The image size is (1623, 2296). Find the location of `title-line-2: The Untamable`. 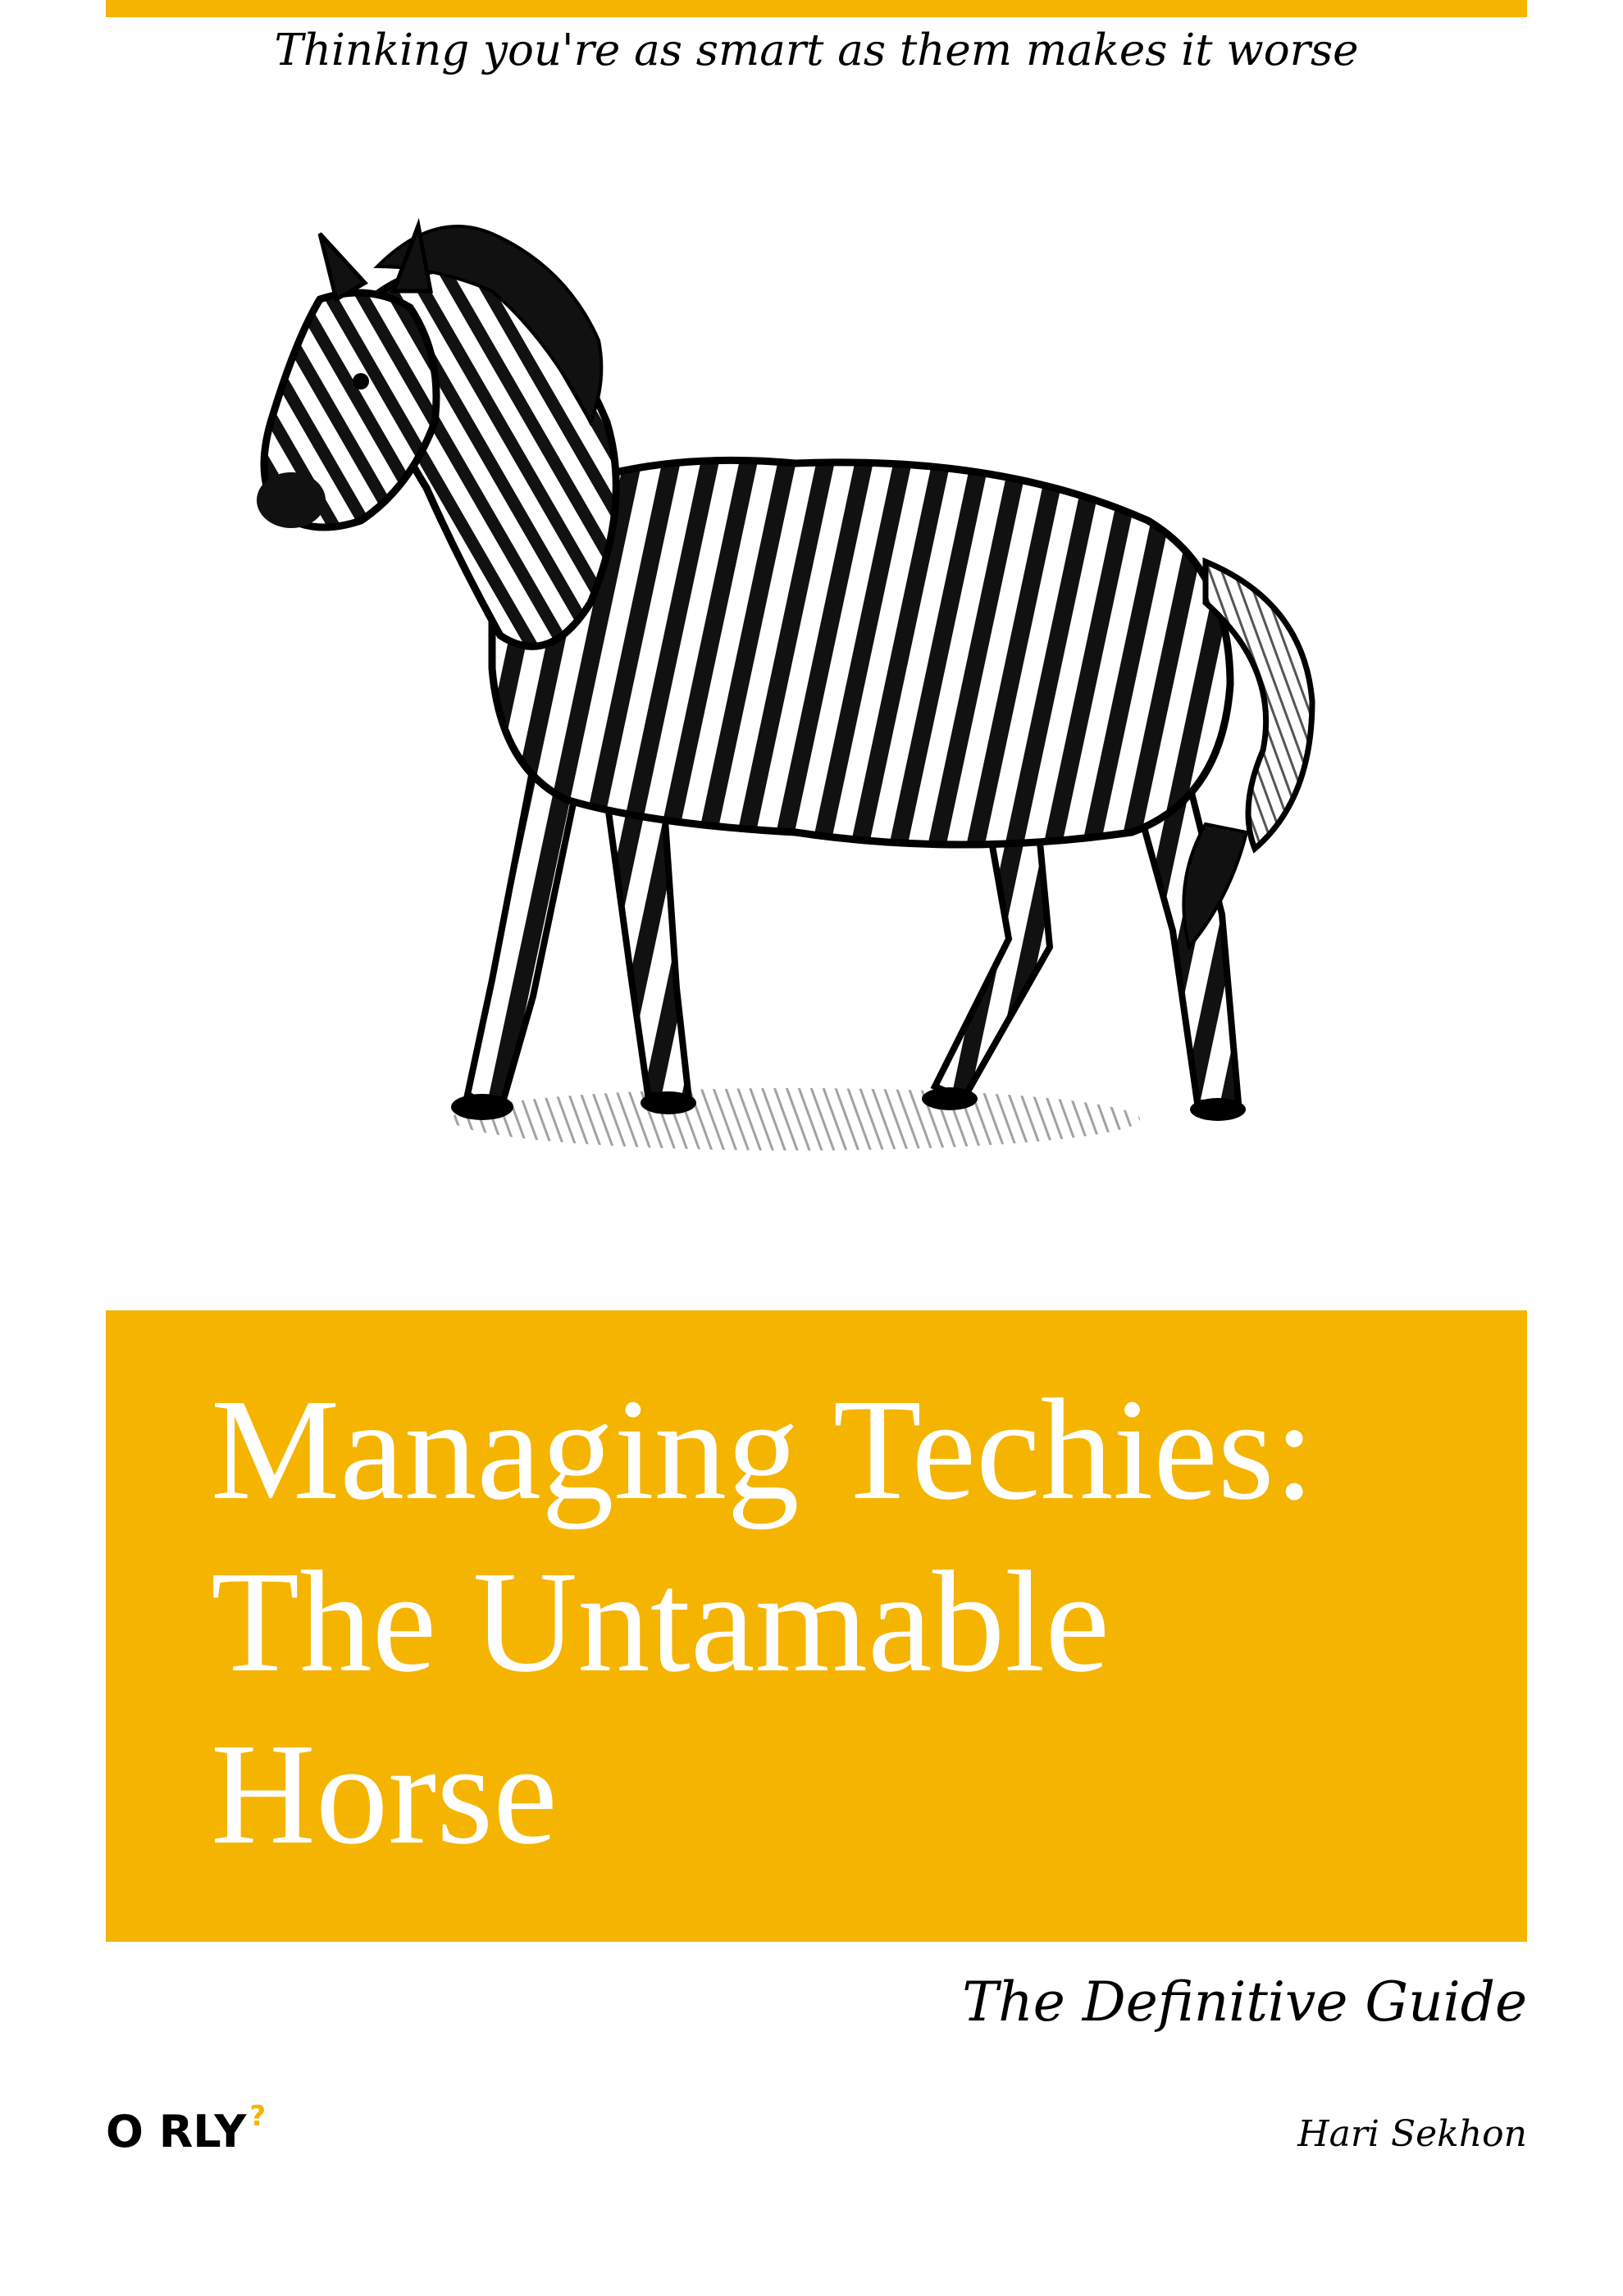

title-line-2: The Untamable is located at coordinates (660, 1622).